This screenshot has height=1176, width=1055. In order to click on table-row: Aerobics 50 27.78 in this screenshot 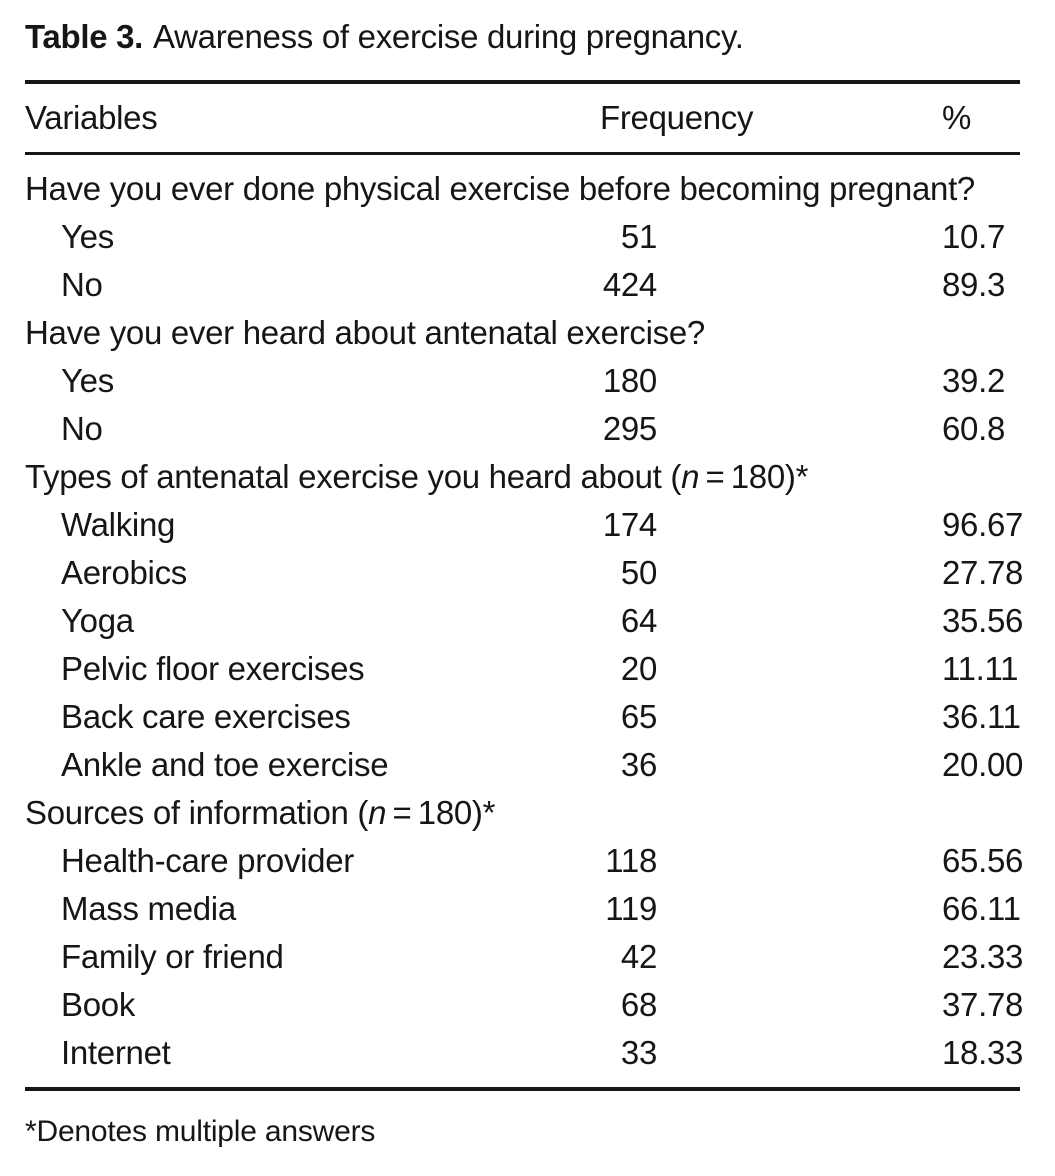, I will do `click(524, 573)`.